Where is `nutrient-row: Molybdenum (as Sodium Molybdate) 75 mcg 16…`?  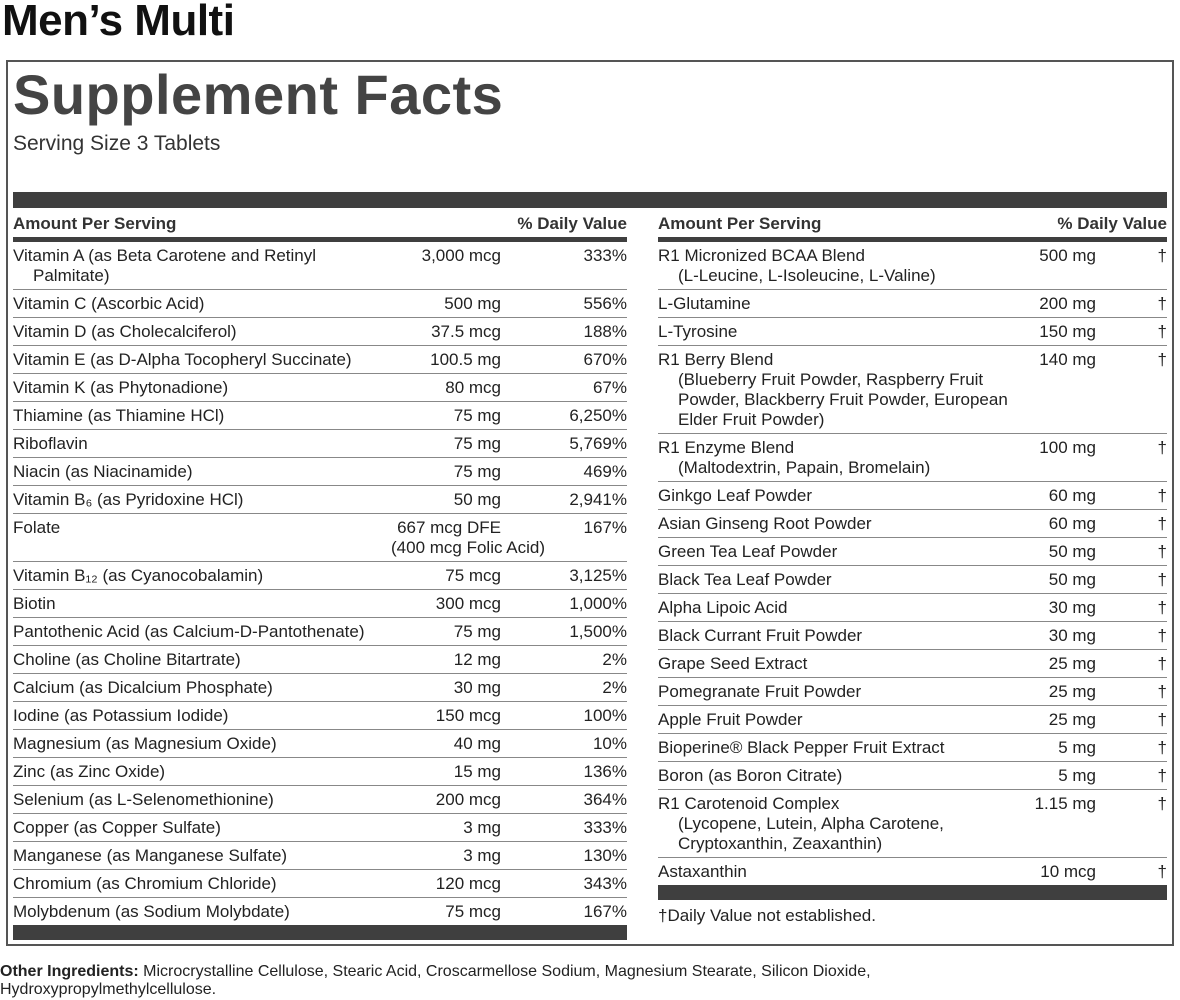 nutrient-row: Molybdenum (as Sodium Molybdate) 75 mcg 16… is located at coordinates (320, 911).